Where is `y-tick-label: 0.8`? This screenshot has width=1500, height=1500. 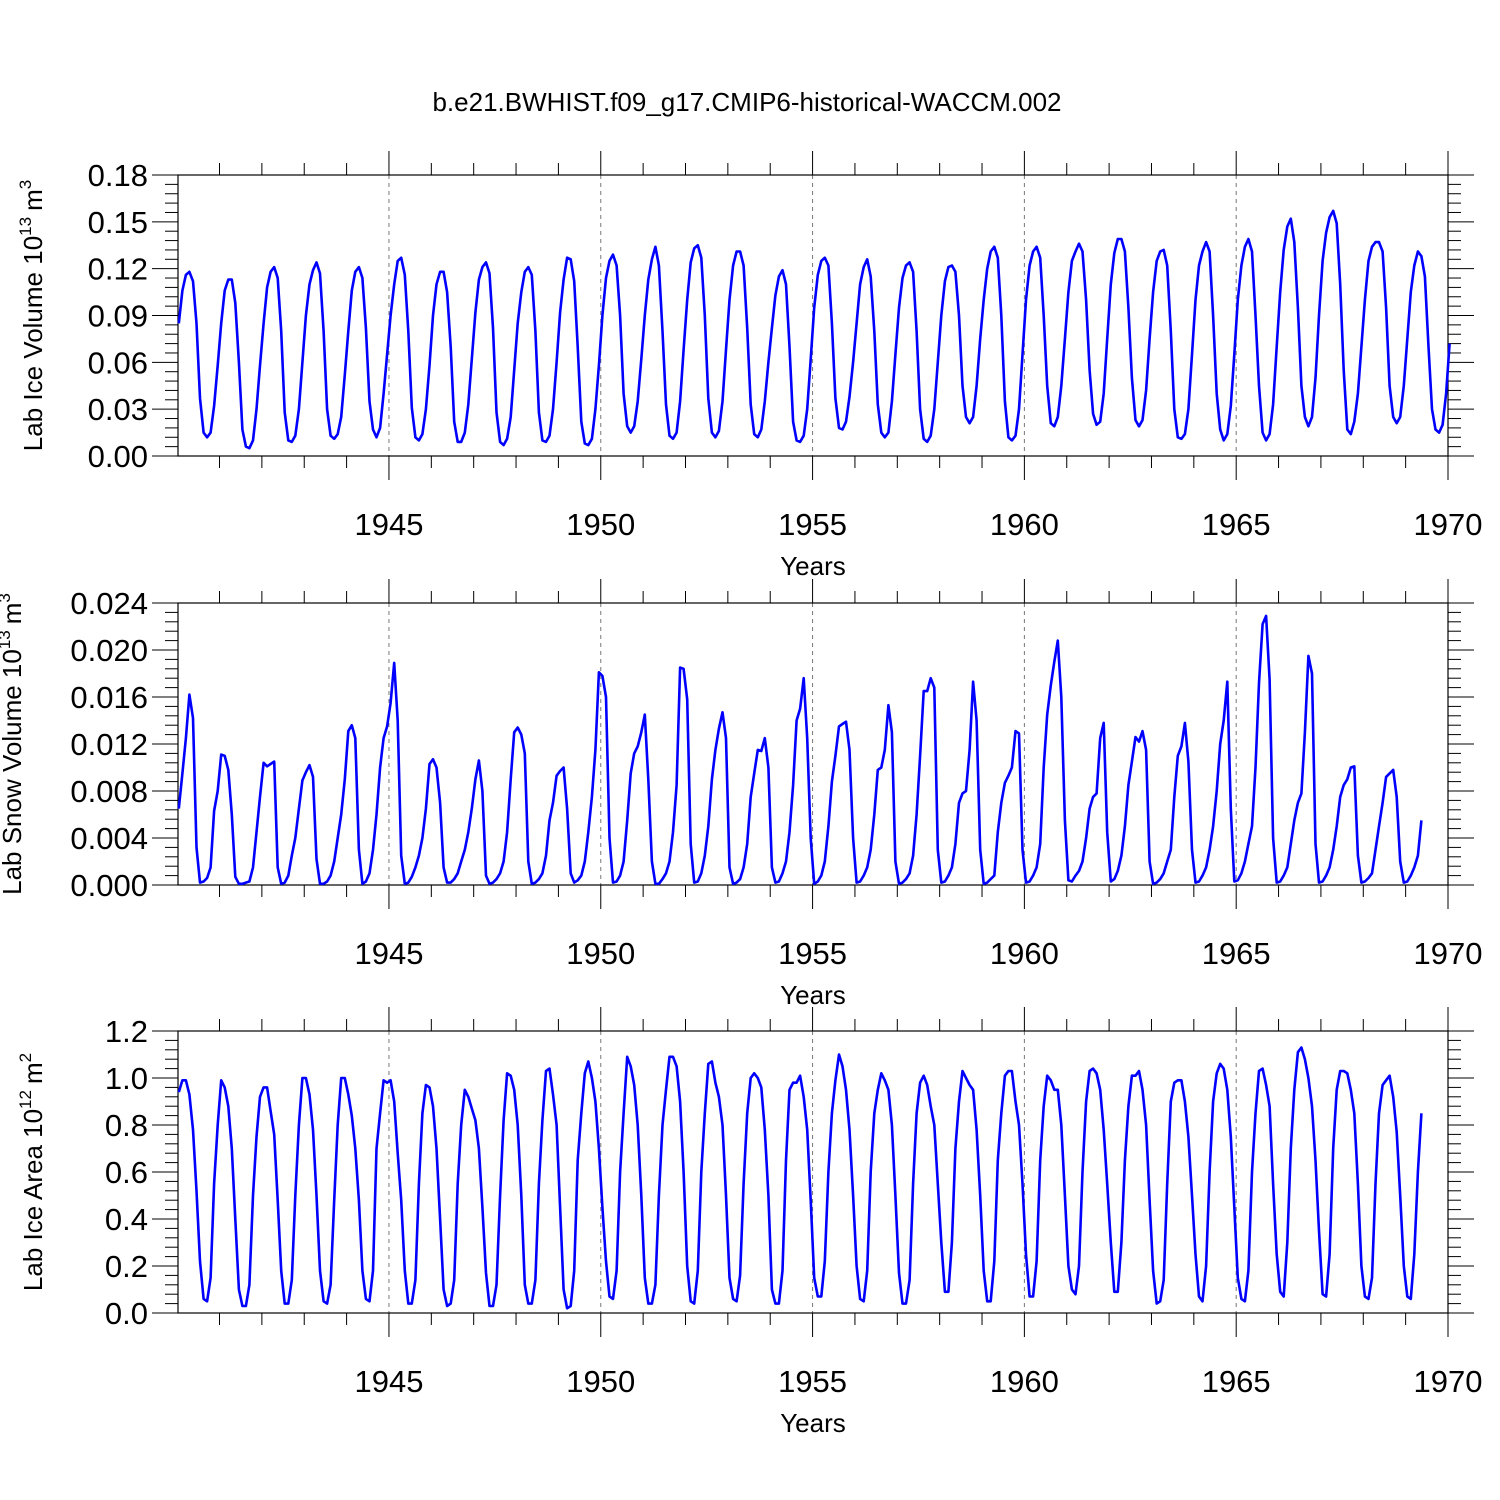 y-tick-label: 0.8 is located at coordinates (126, 1125).